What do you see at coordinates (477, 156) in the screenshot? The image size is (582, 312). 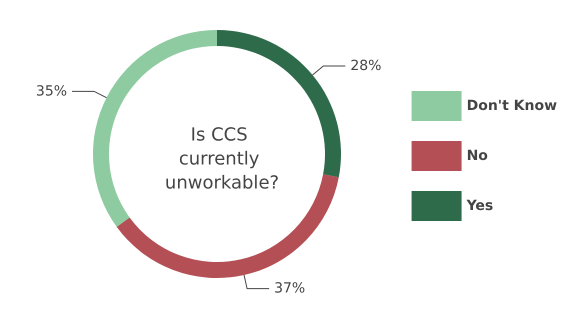 I see `legend-label: No` at bounding box center [477, 156].